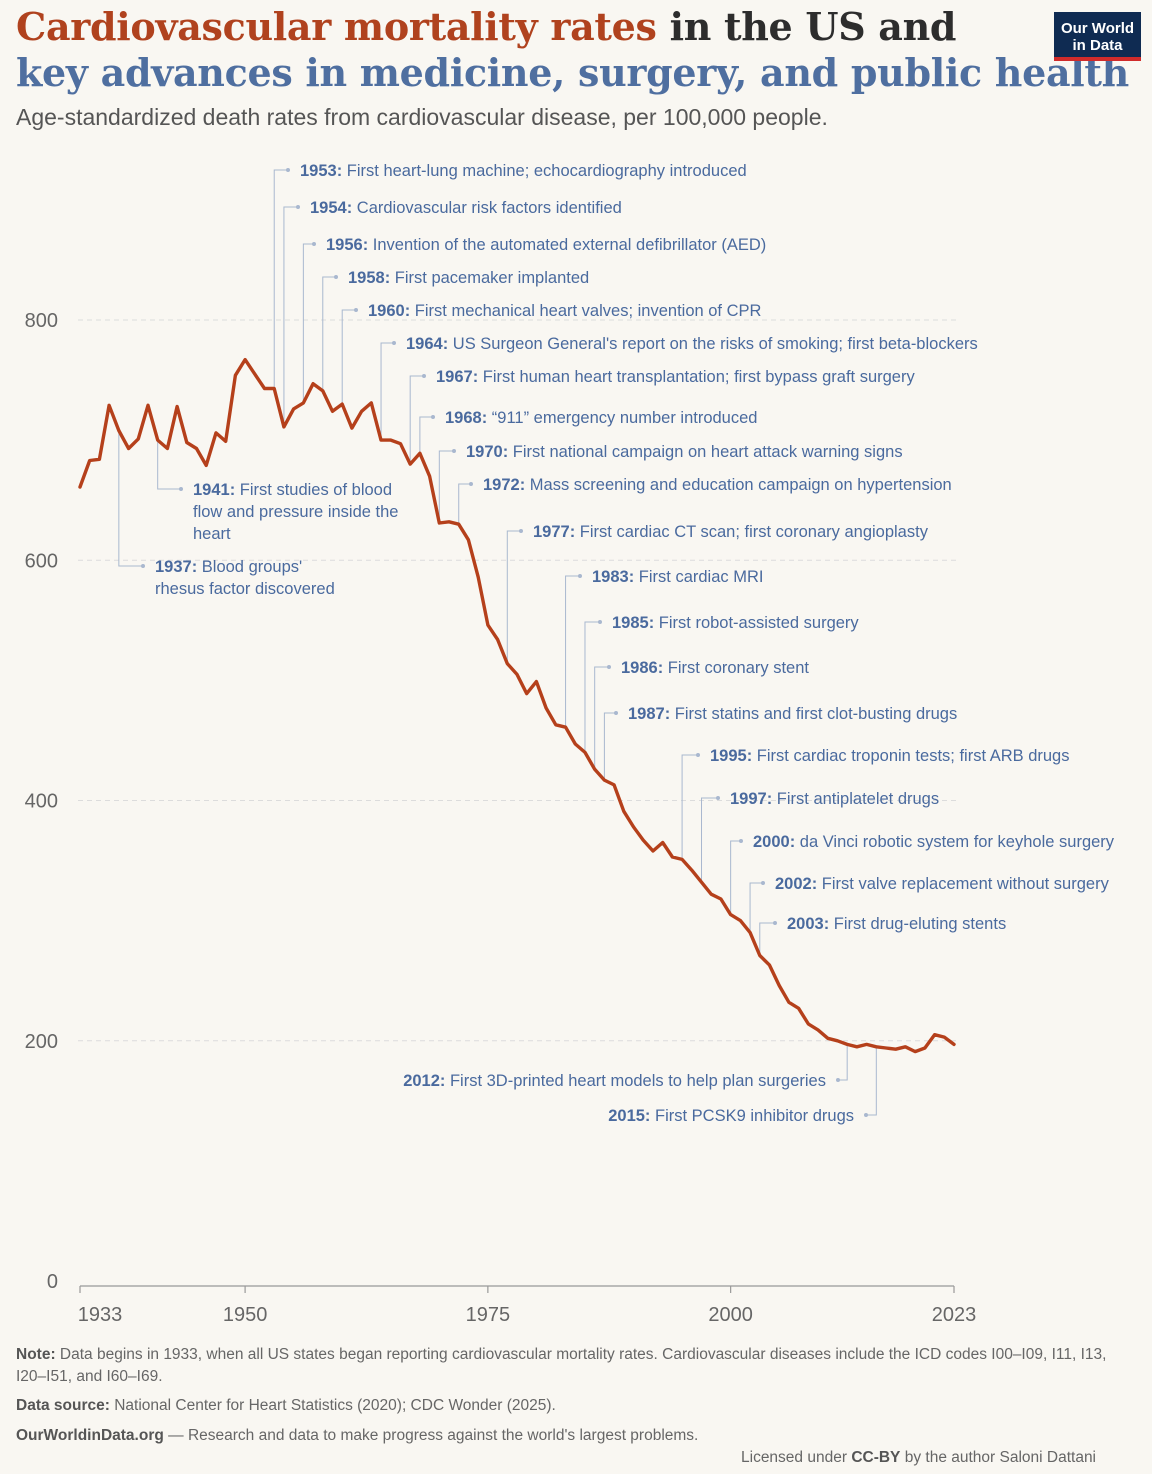 The image size is (1152, 1474). What do you see at coordinates (775, 923) in the screenshot?
I see `annotation-dot-2003` at bounding box center [775, 923].